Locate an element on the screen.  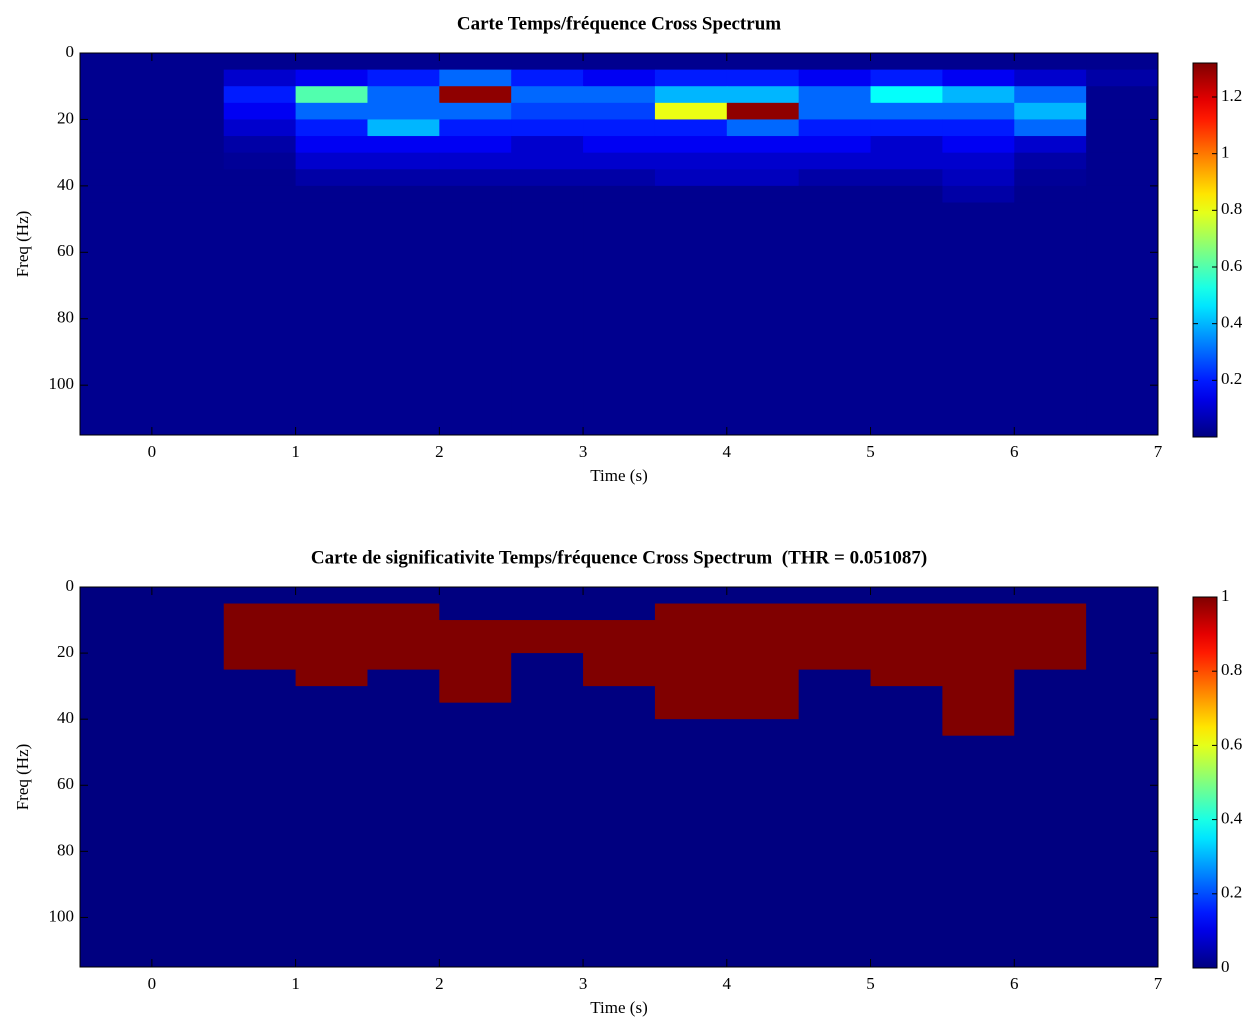
x-tick-label: 4 is located at coordinates (727, 451).